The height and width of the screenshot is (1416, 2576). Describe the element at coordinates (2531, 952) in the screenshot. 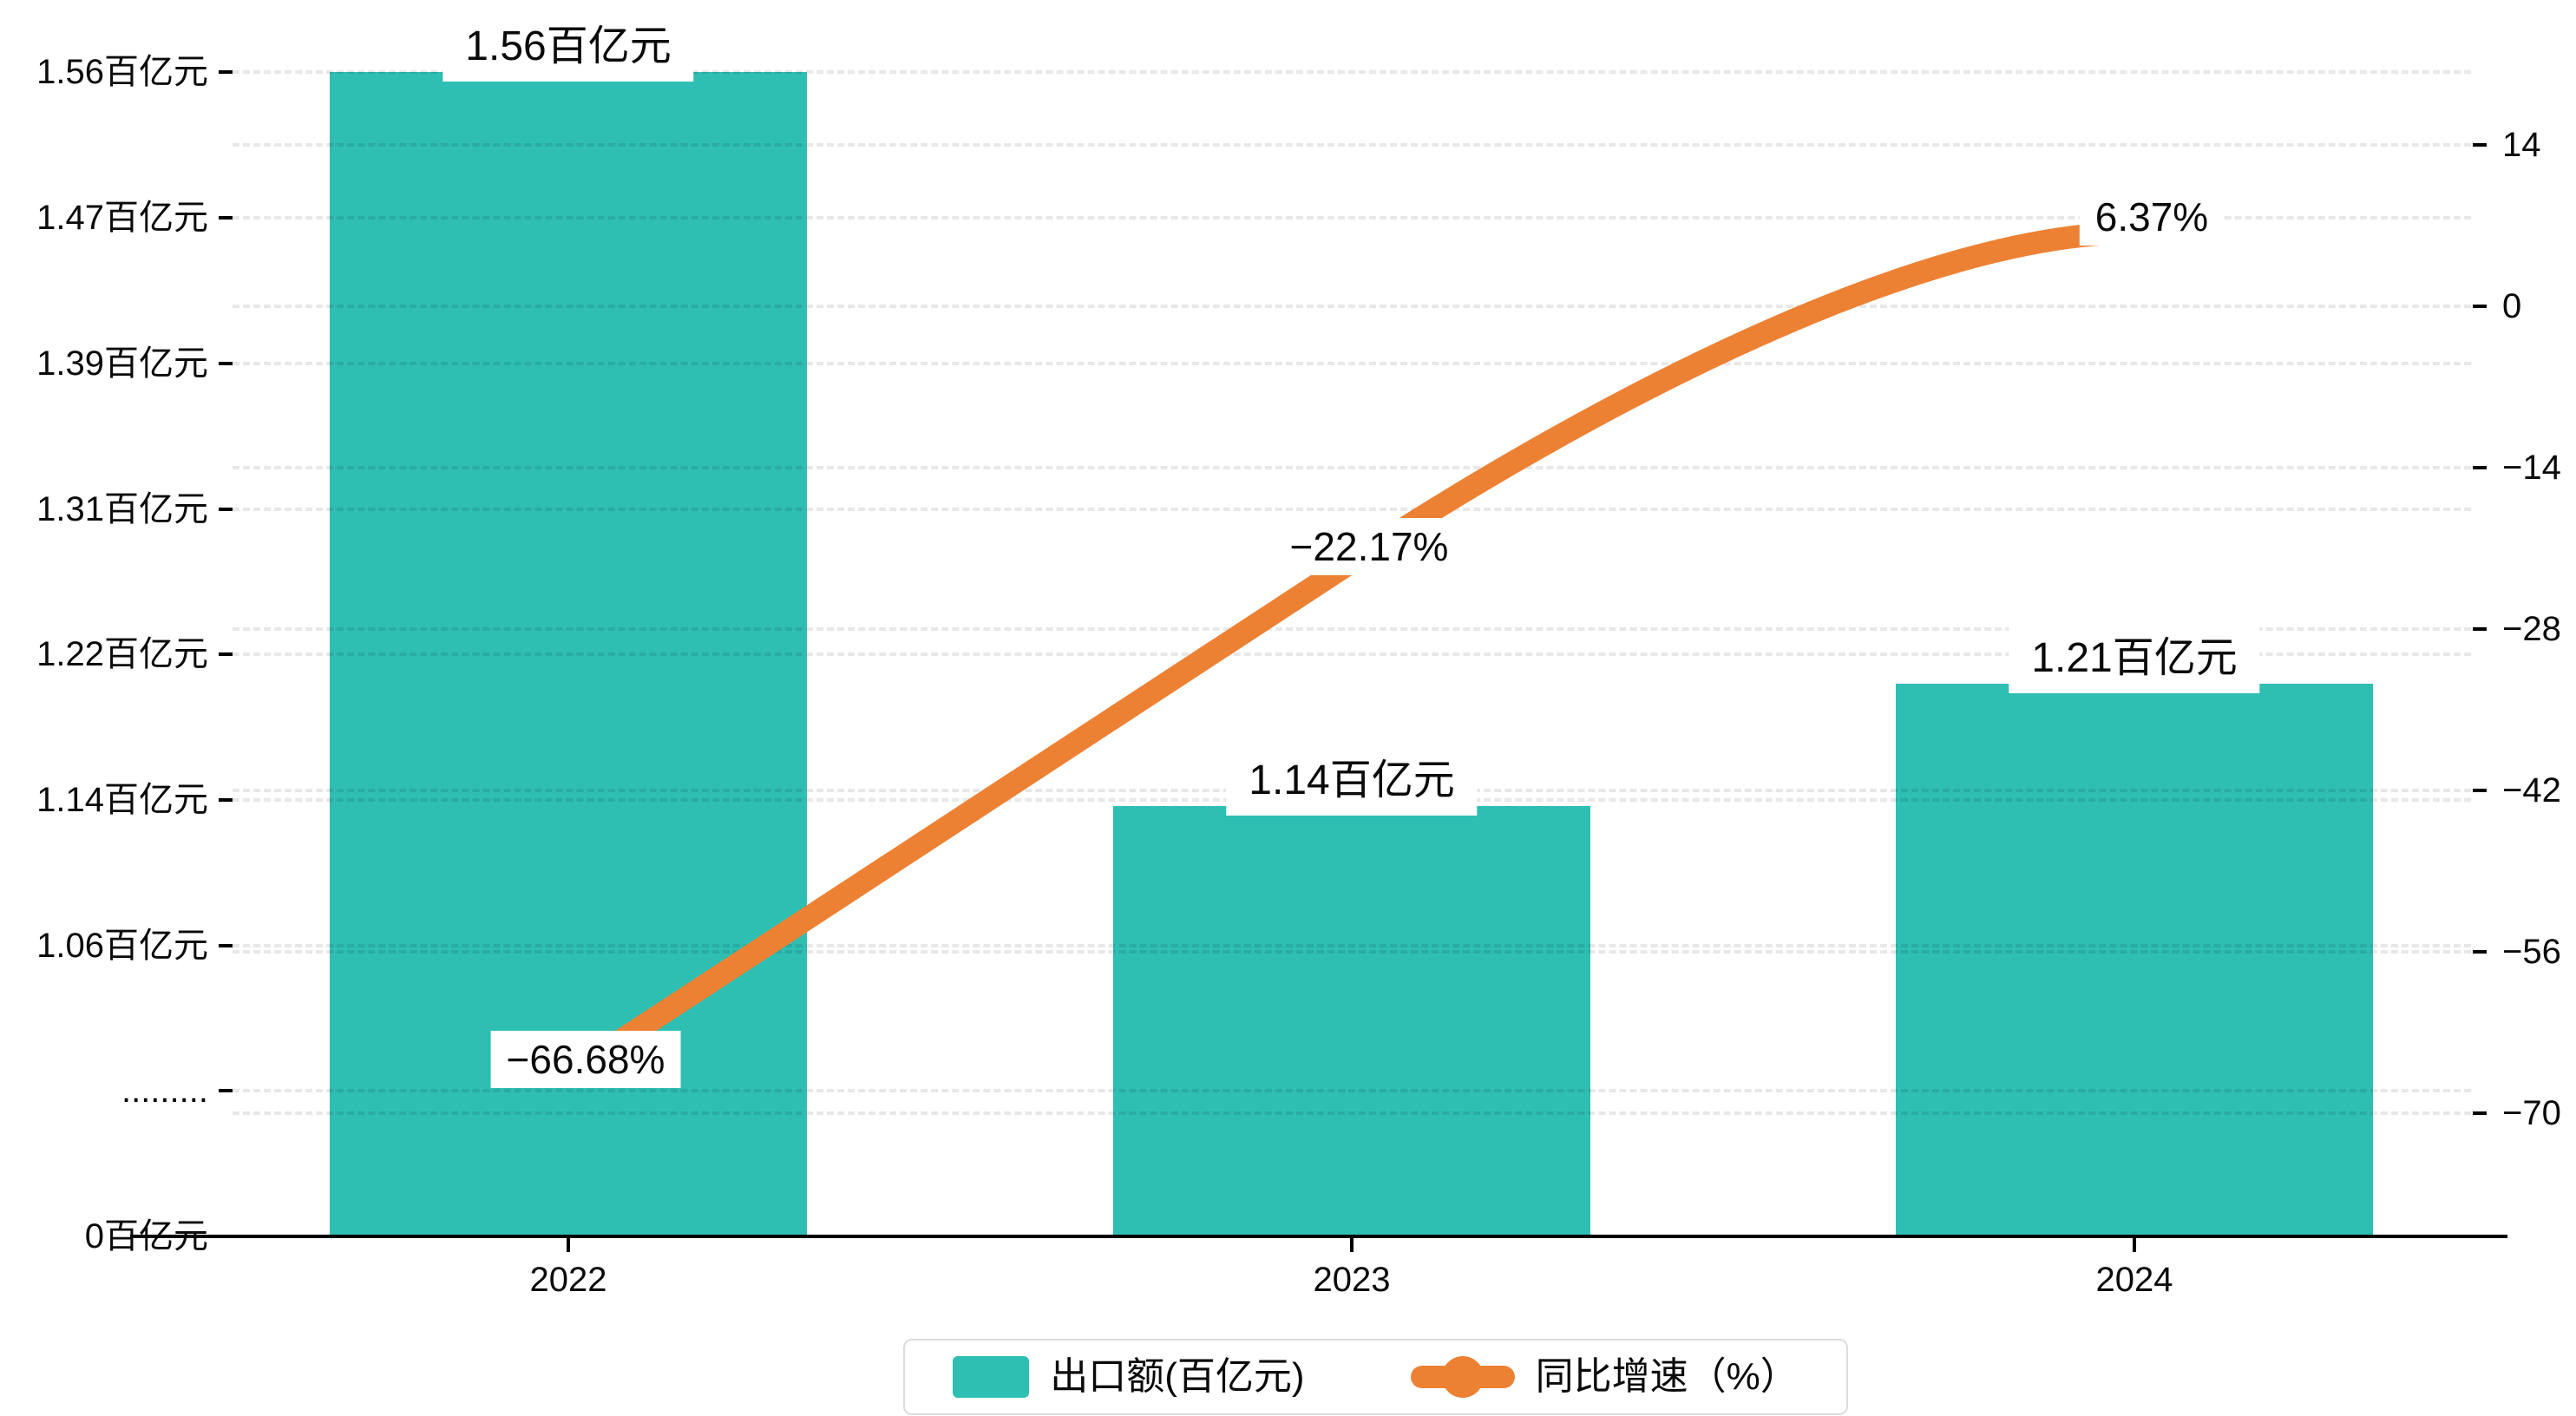

I see `right-axis-label: −56` at that location.